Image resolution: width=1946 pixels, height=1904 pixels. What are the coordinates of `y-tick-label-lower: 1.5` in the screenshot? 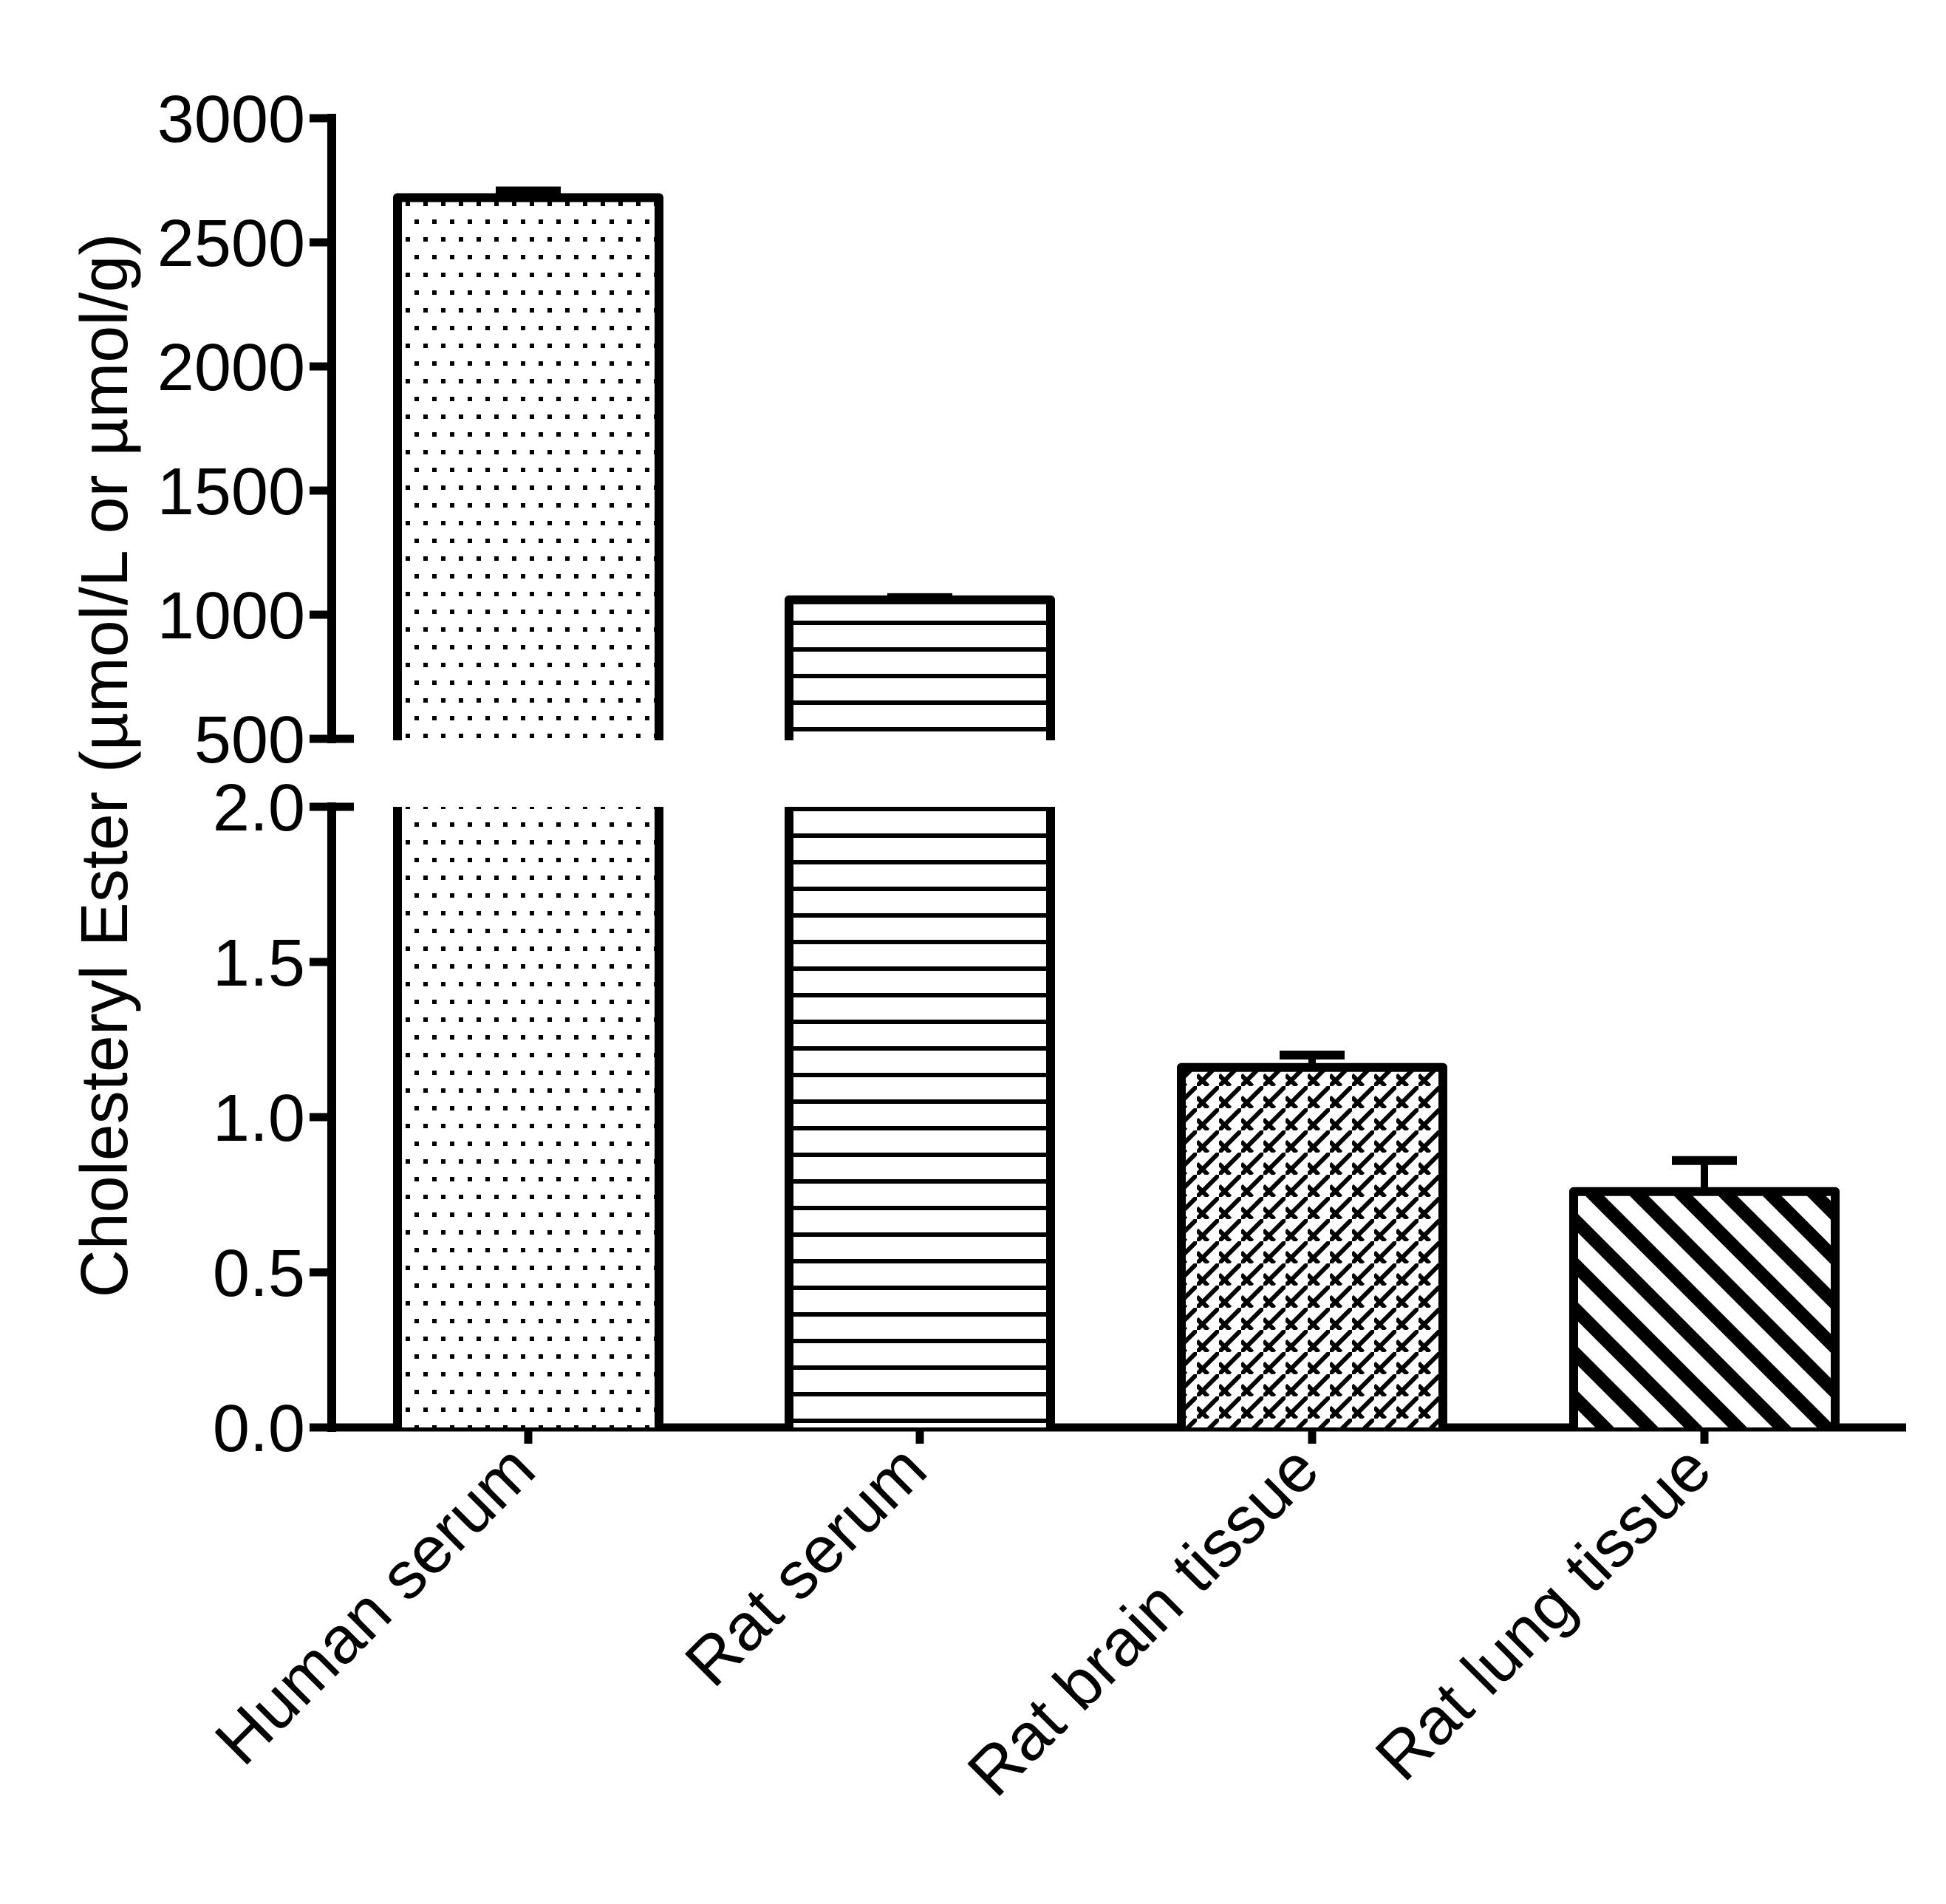 It's located at (259, 963).